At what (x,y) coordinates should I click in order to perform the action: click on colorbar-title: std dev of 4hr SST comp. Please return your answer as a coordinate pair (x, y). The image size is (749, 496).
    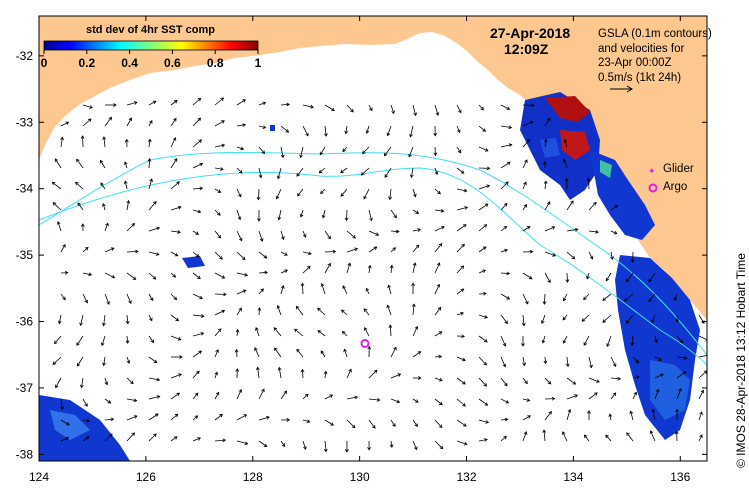
    Looking at the image, I should click on (150, 30).